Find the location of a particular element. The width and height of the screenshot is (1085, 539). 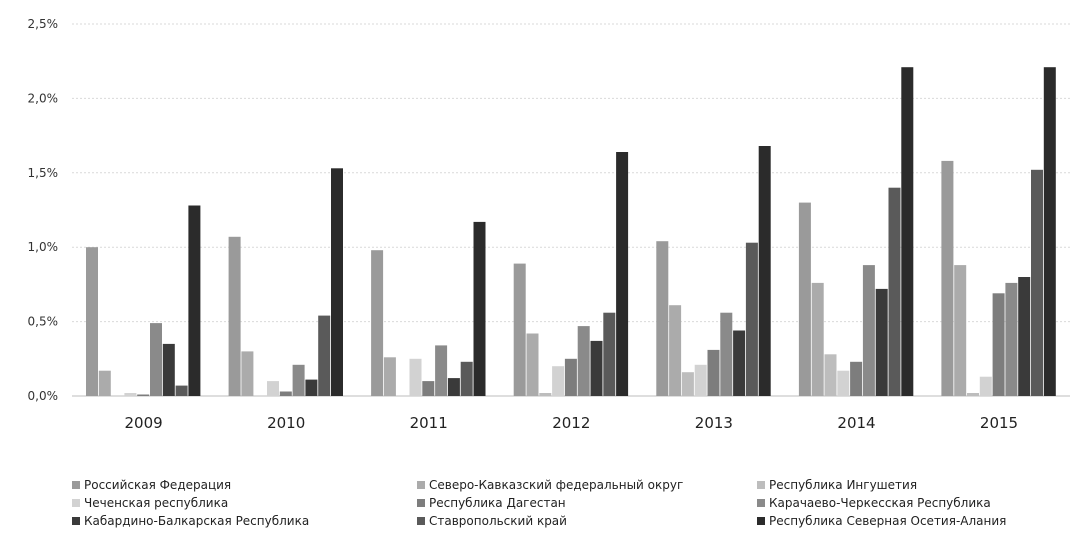

y-tick-label: 1,0% is located at coordinates (43, 247).